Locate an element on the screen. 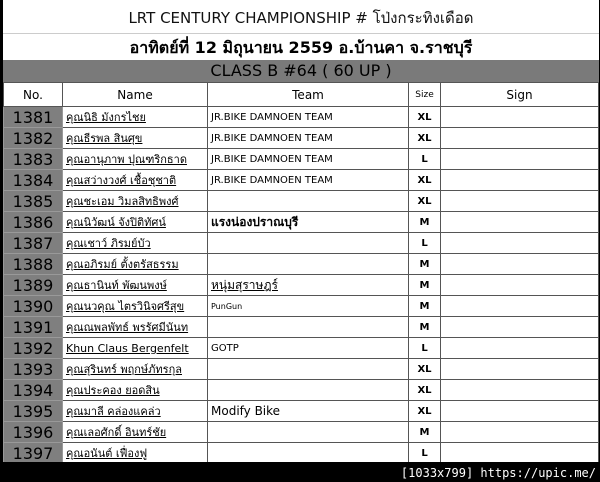  cell-no: 1383 is located at coordinates (33, 159).